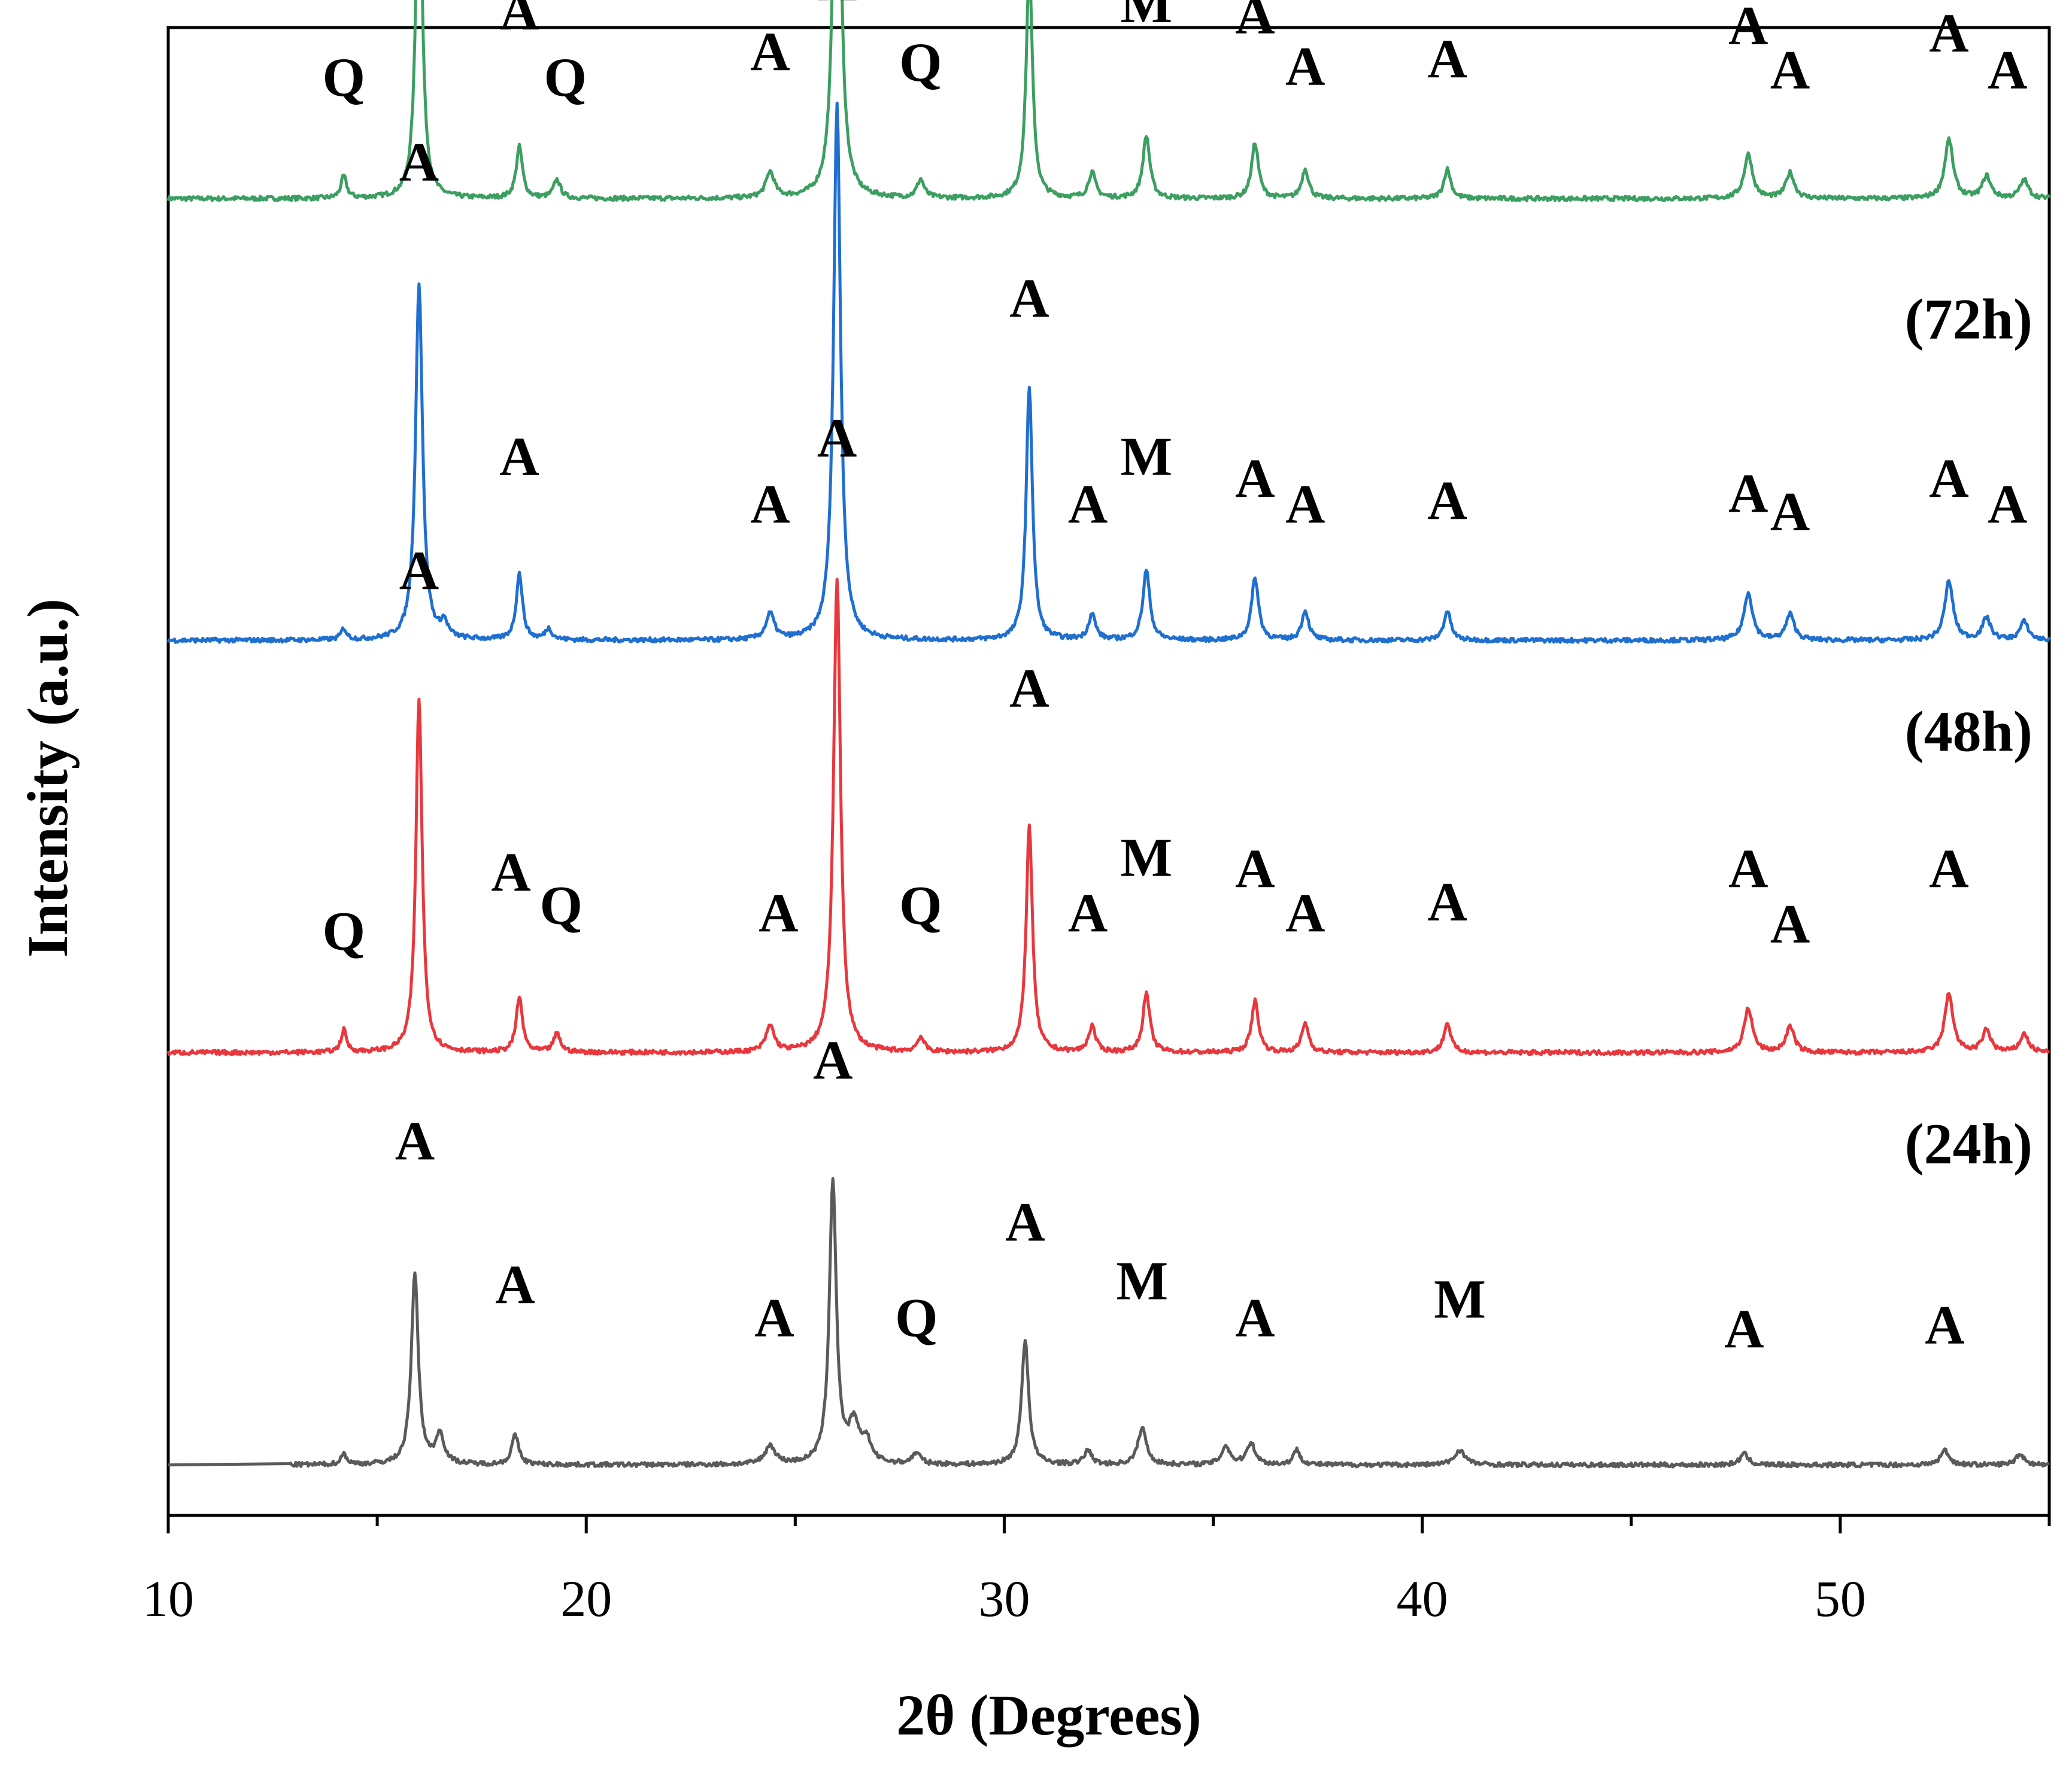 The image size is (2072, 1771). I want to click on x-tick-label: 30, so click(1004, 1598).